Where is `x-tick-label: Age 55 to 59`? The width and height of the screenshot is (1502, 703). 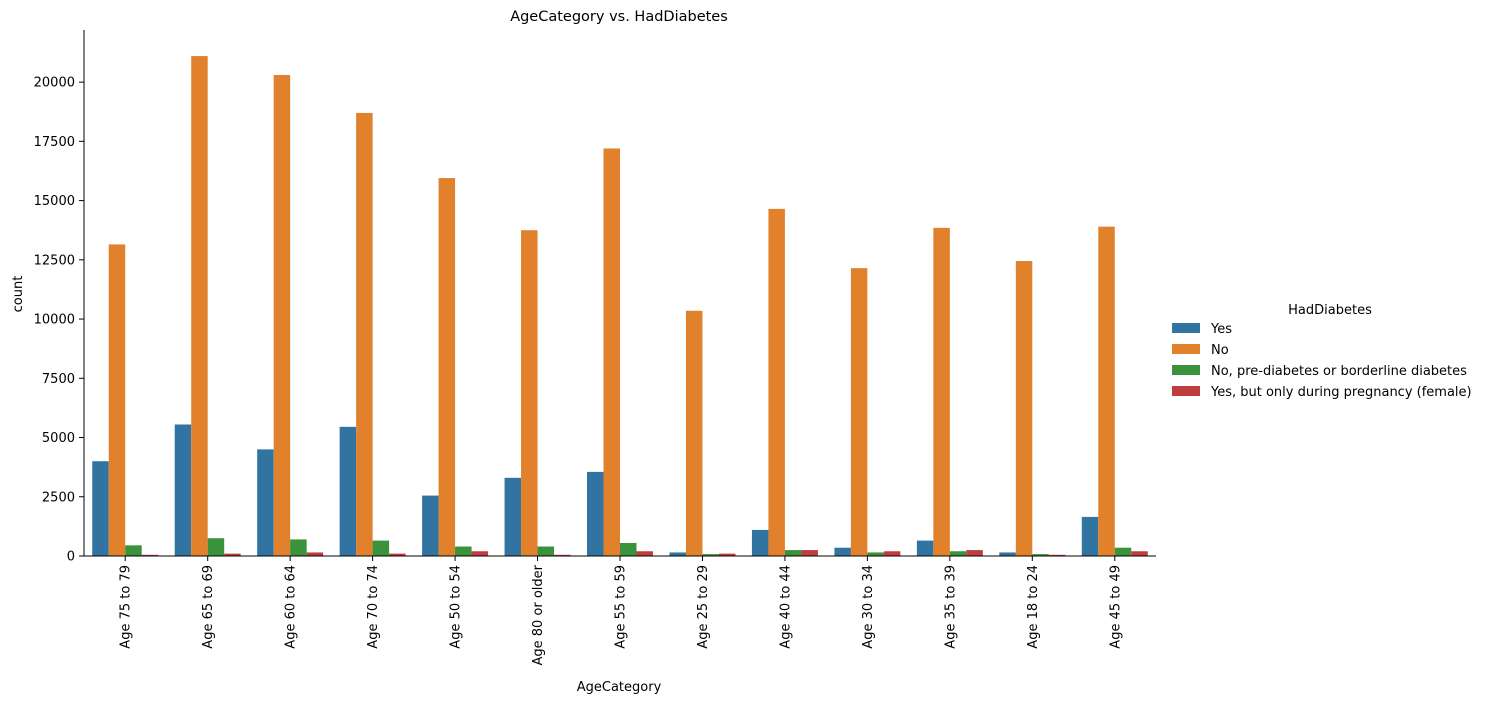
x-tick-label: Age 55 to 59 is located at coordinates (621, 607).